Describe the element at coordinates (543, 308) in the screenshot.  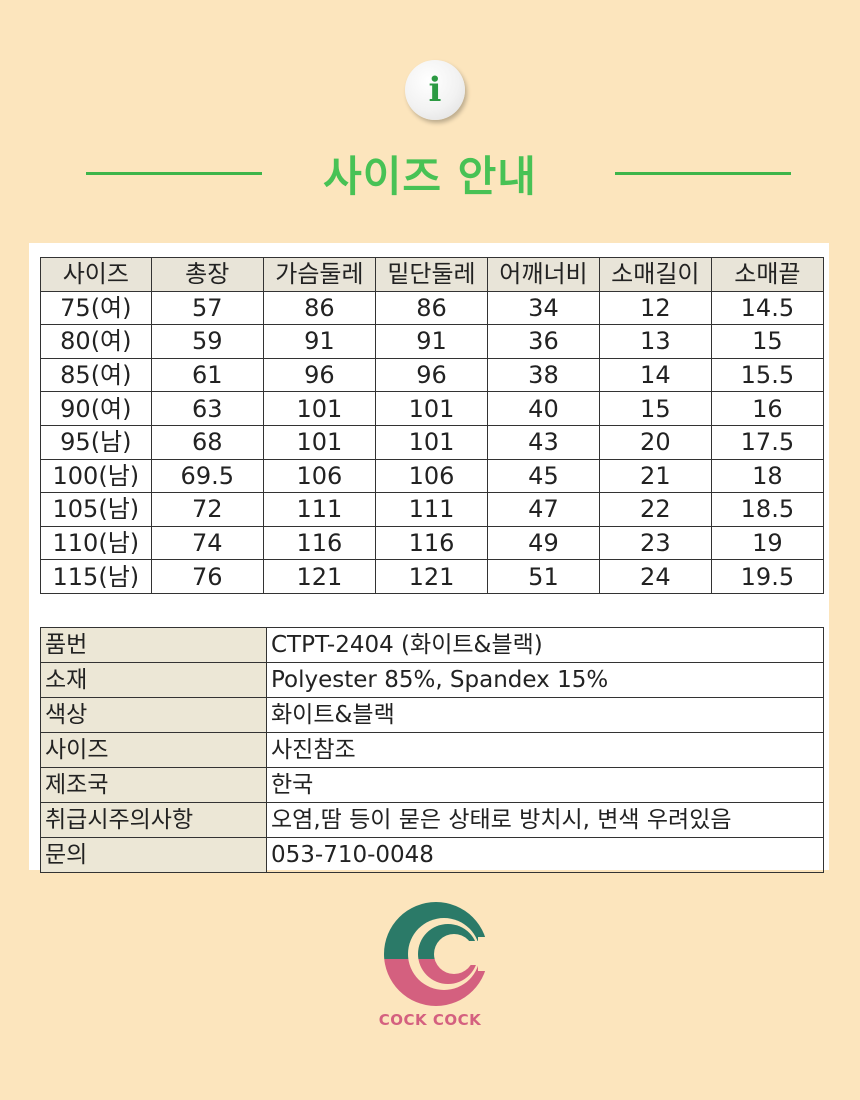
I see `measurement-cell: 34` at that location.